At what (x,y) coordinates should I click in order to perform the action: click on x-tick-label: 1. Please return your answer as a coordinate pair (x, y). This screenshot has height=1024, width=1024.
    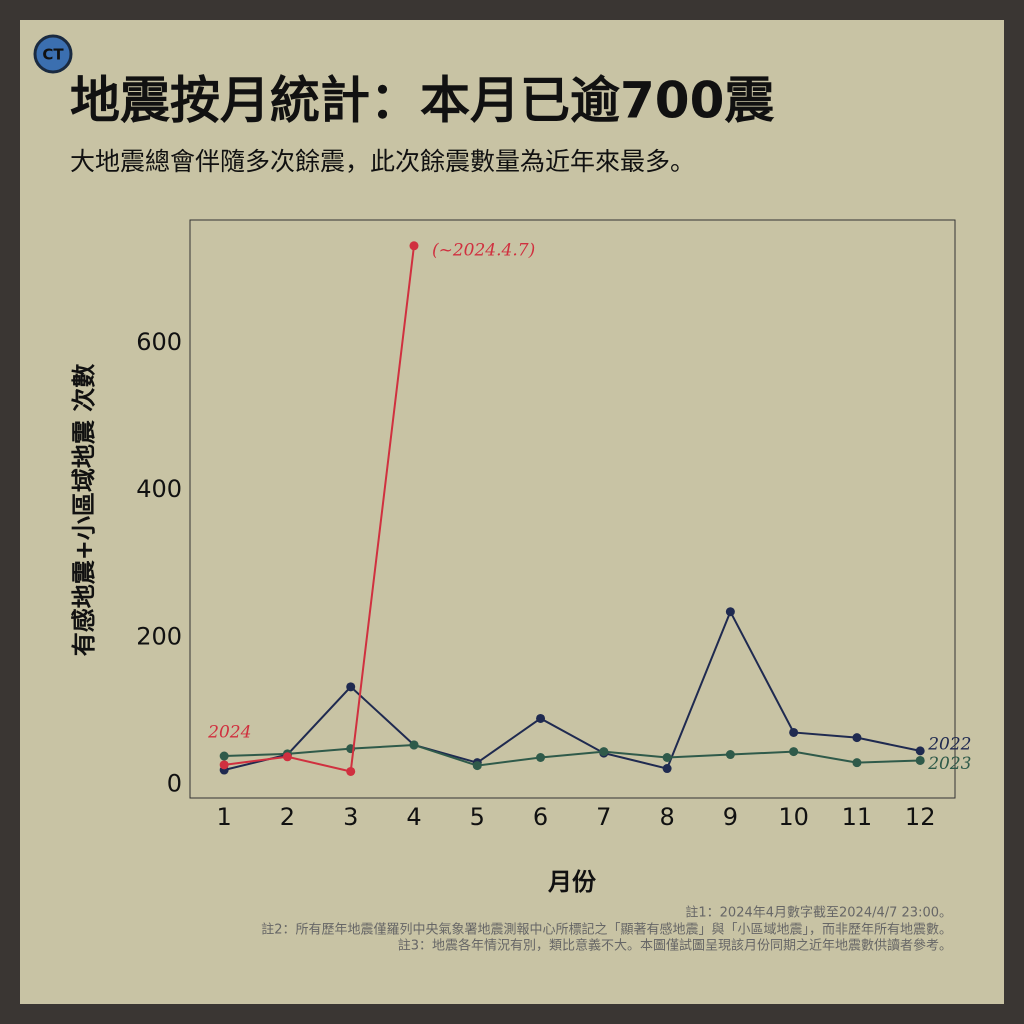
    Looking at the image, I should click on (224, 817).